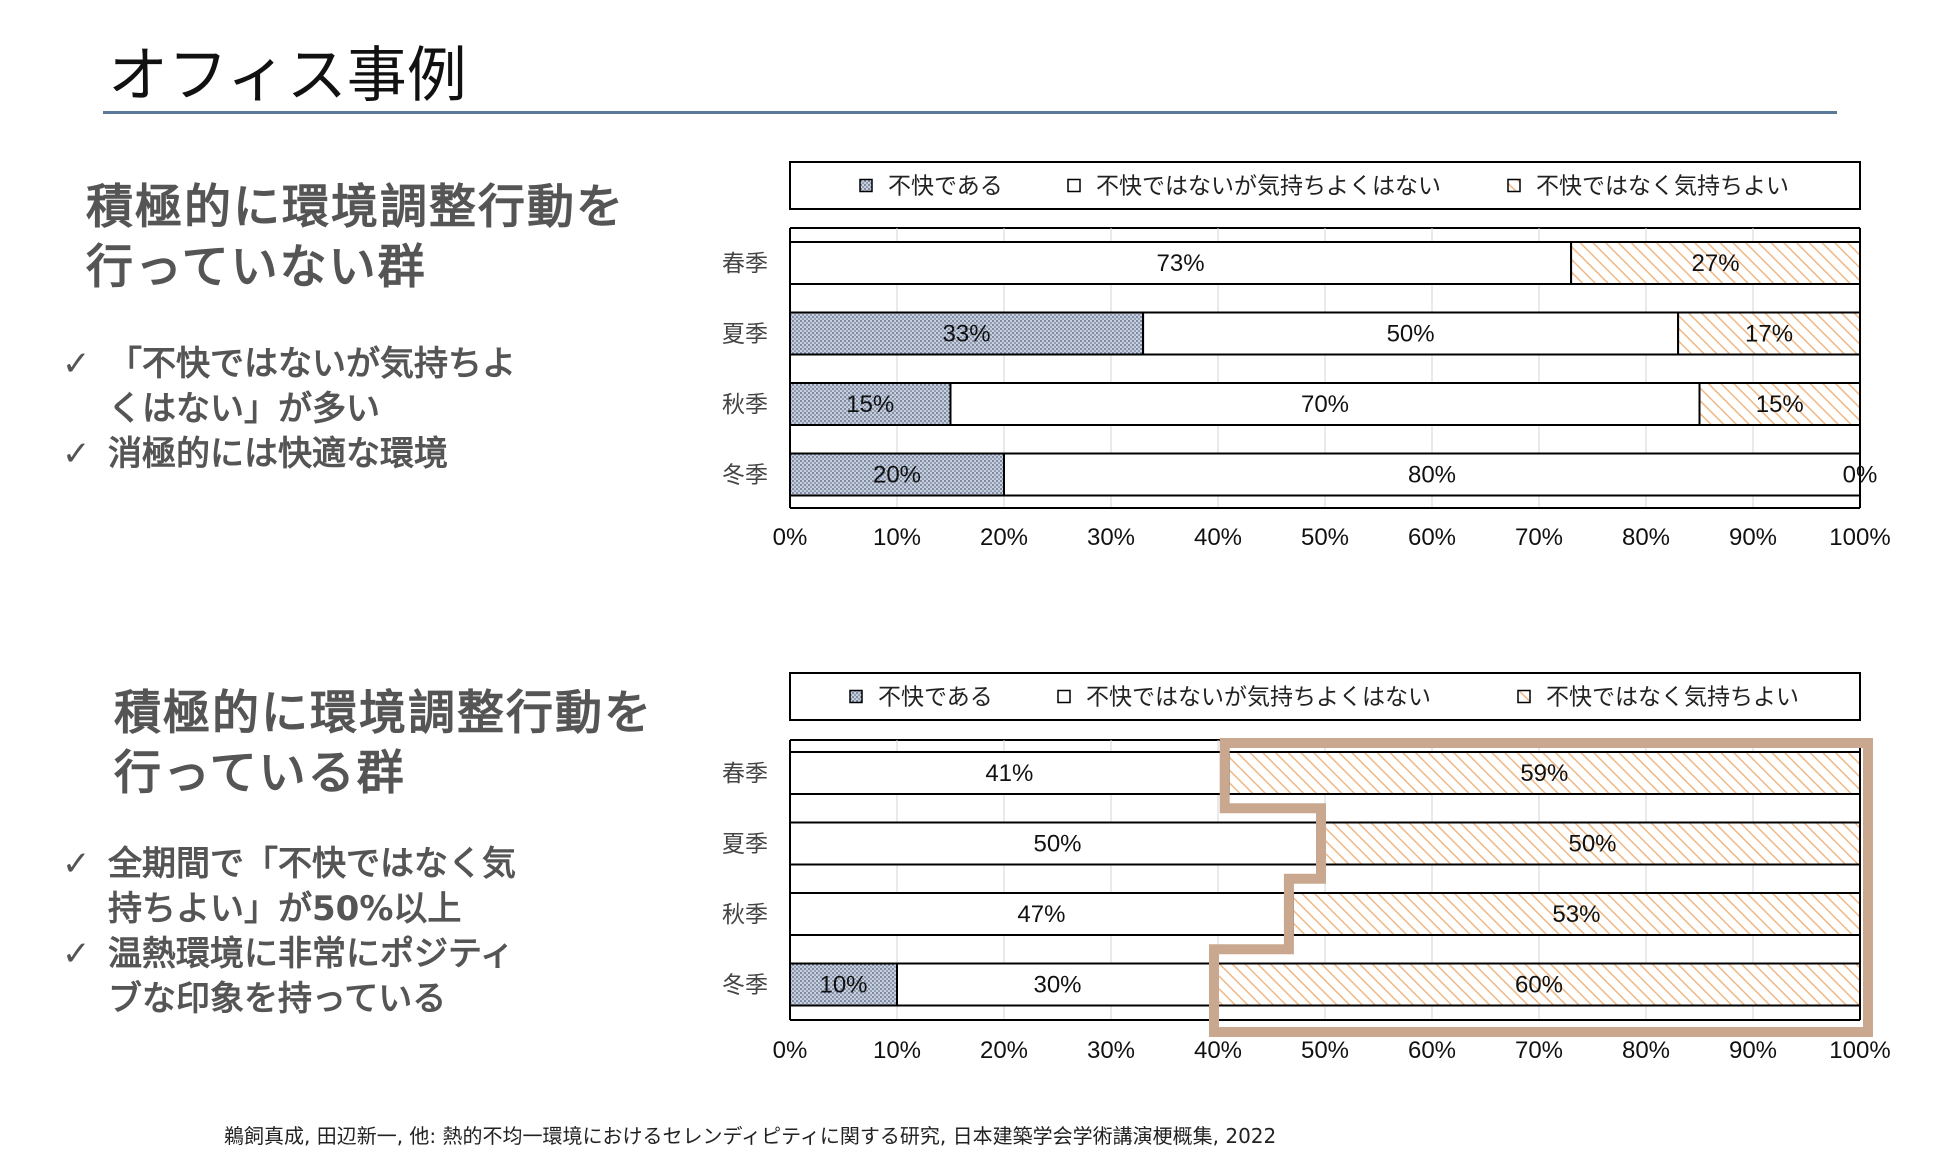  Describe the element at coordinates (312, 886) in the screenshot. I see `bullet-text: 全期間で「不快ではなく気 持ちよい」が50%以上` at that location.